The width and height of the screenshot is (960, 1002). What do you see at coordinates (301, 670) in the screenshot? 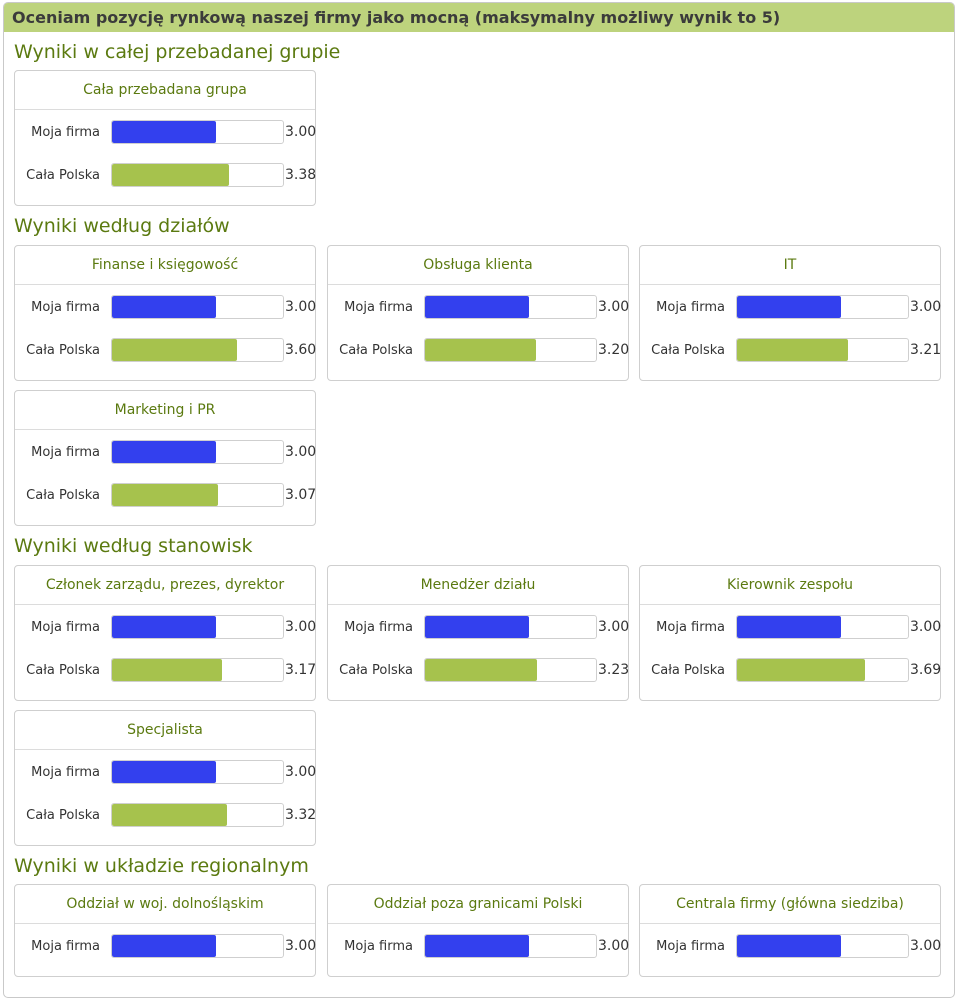
I see `bar-value: 3.17` at bounding box center [301, 670].